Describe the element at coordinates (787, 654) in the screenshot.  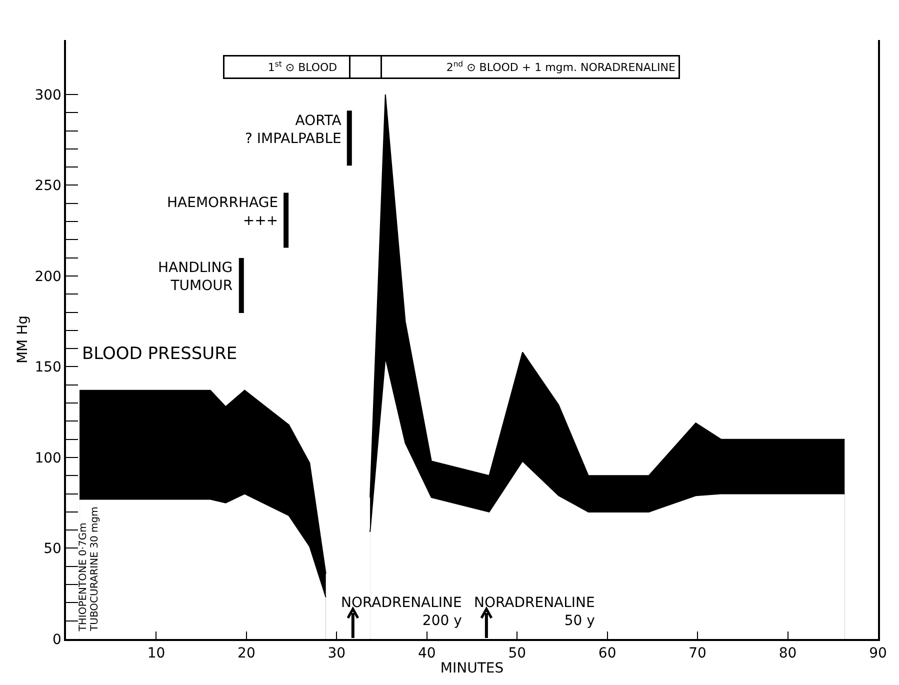
I see `x-tick-label: 80` at that location.